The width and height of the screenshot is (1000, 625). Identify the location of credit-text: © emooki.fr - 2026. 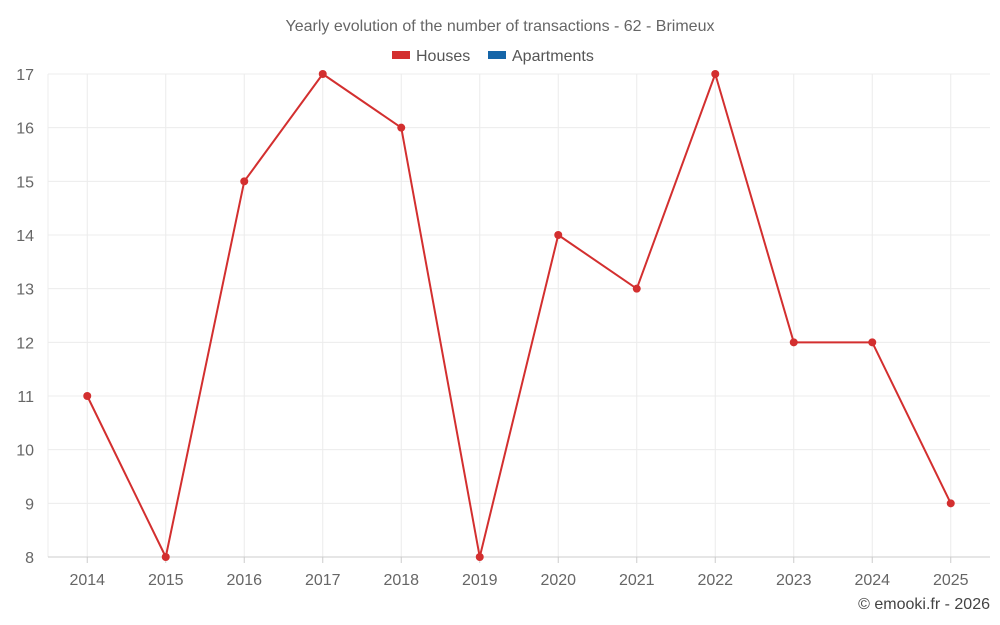
(924, 604).